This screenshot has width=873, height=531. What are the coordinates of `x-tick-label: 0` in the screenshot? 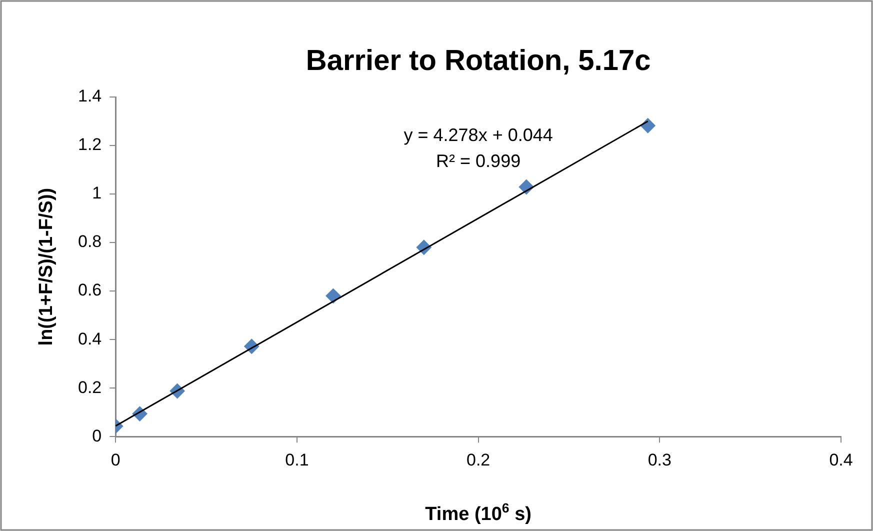 It's located at (115, 460).